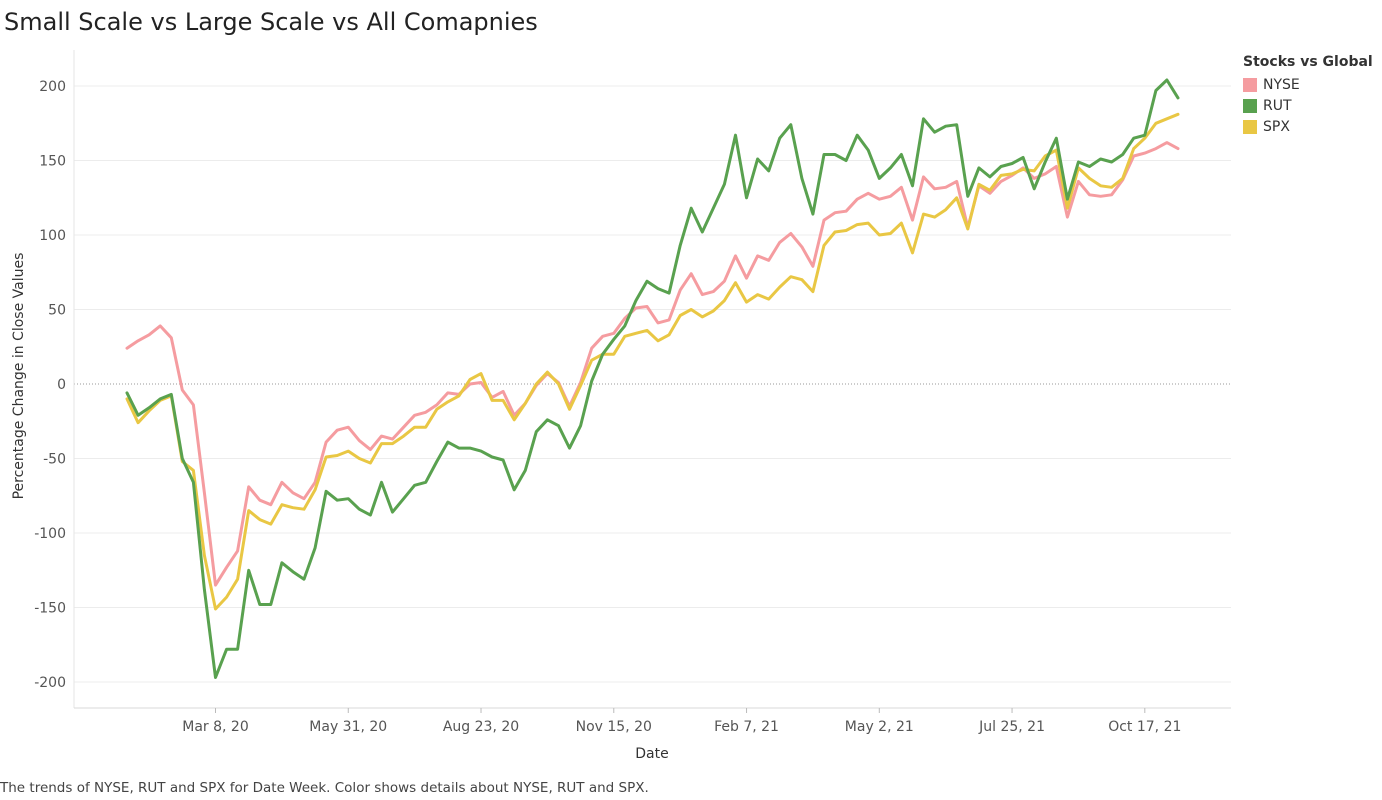 The width and height of the screenshot is (1382, 800). Describe the element at coordinates (215, 727) in the screenshot. I see `x-tick-label: Mar 8, 20` at that location.